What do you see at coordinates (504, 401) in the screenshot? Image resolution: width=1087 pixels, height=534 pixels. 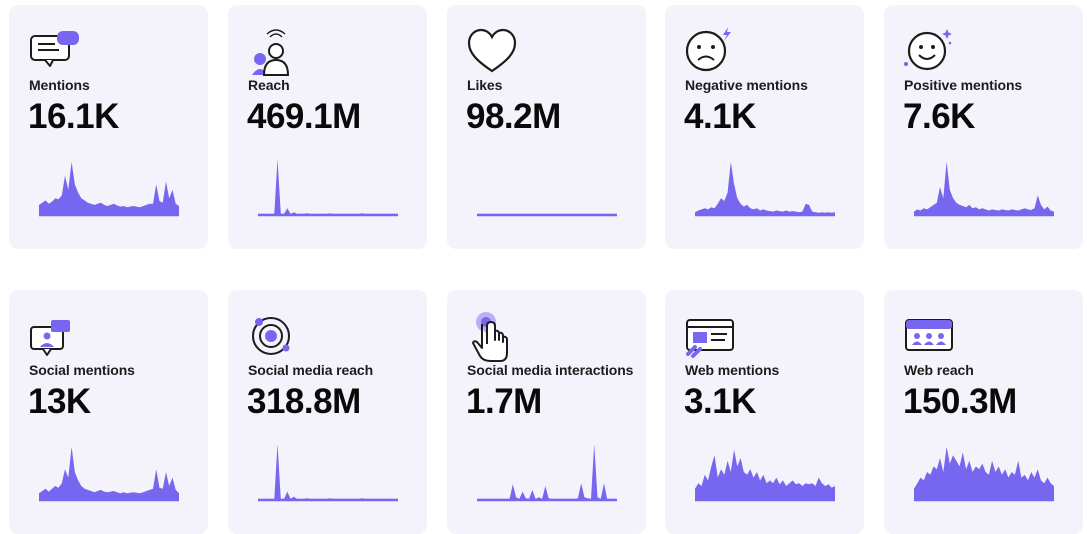 I see `stat-value: 1.7M` at bounding box center [504, 401].